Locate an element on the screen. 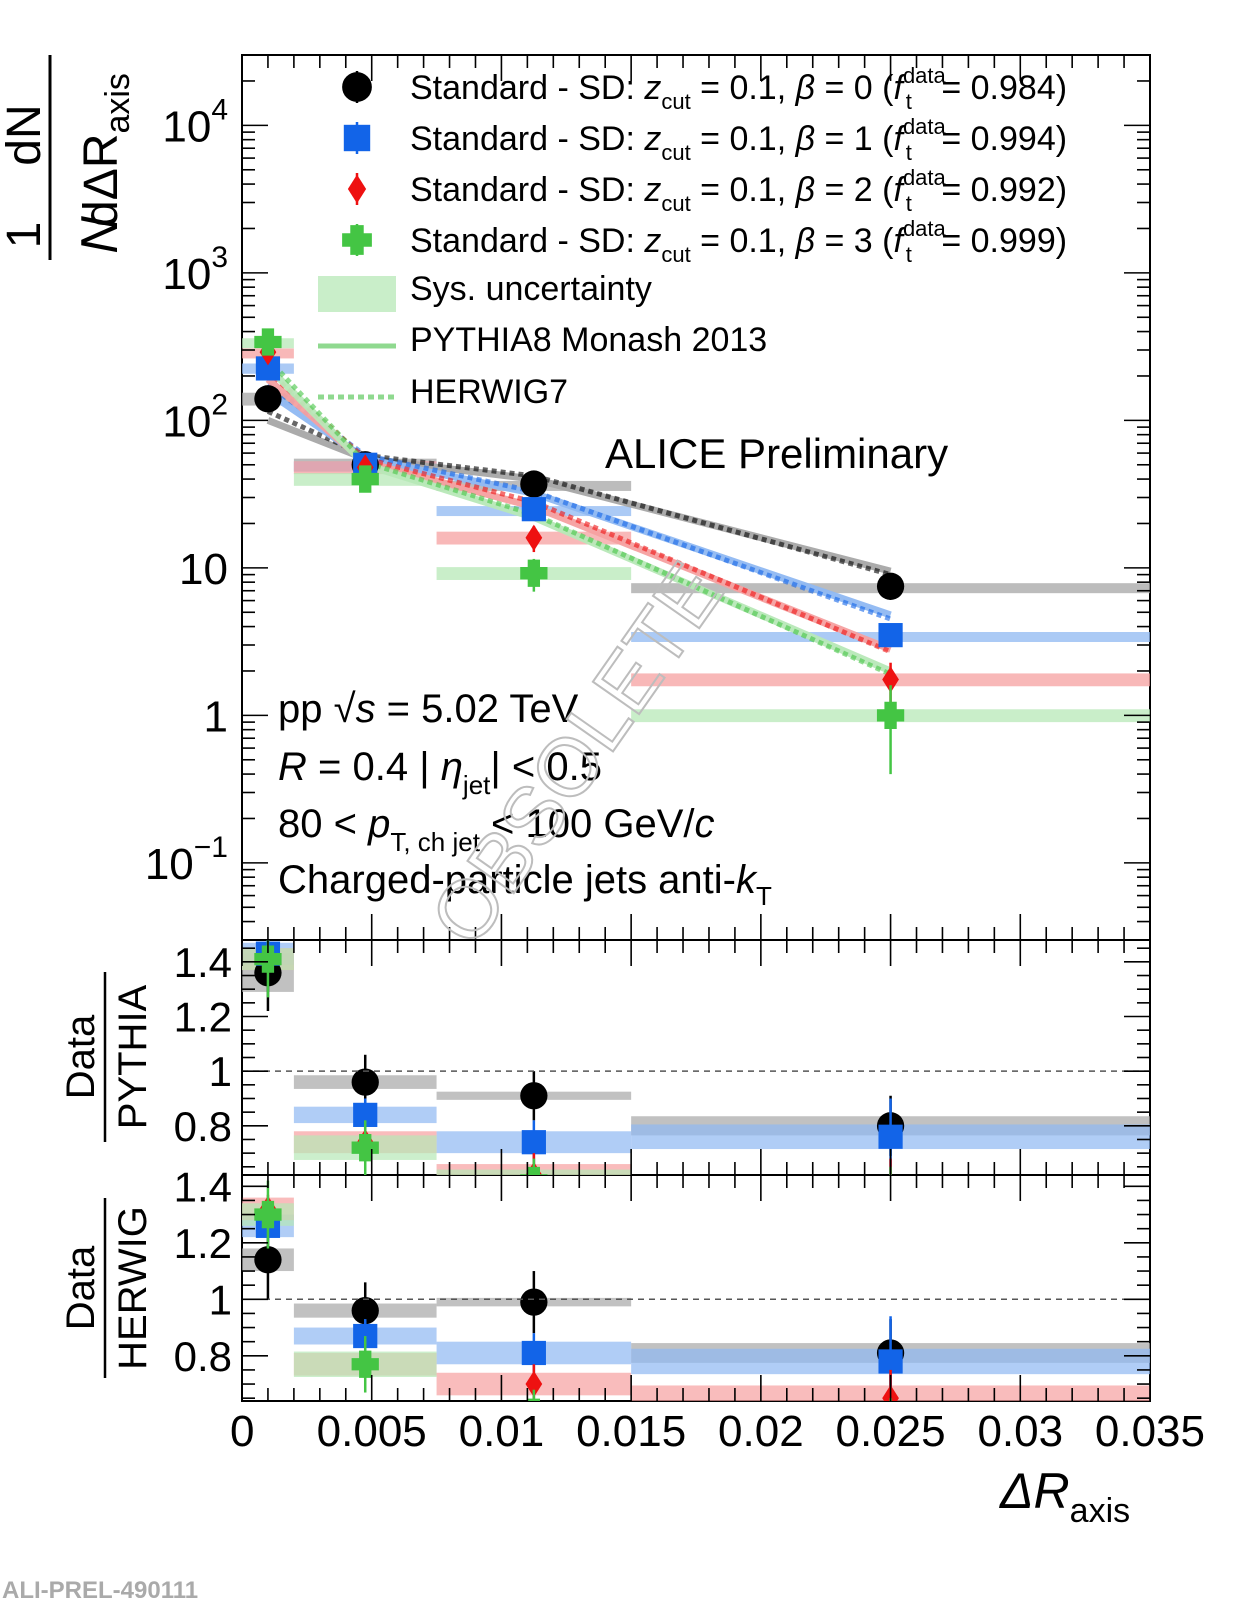 This screenshot has width=1240, height=1605. data-point-beta1-bin3 is located at coordinates (890, 635).